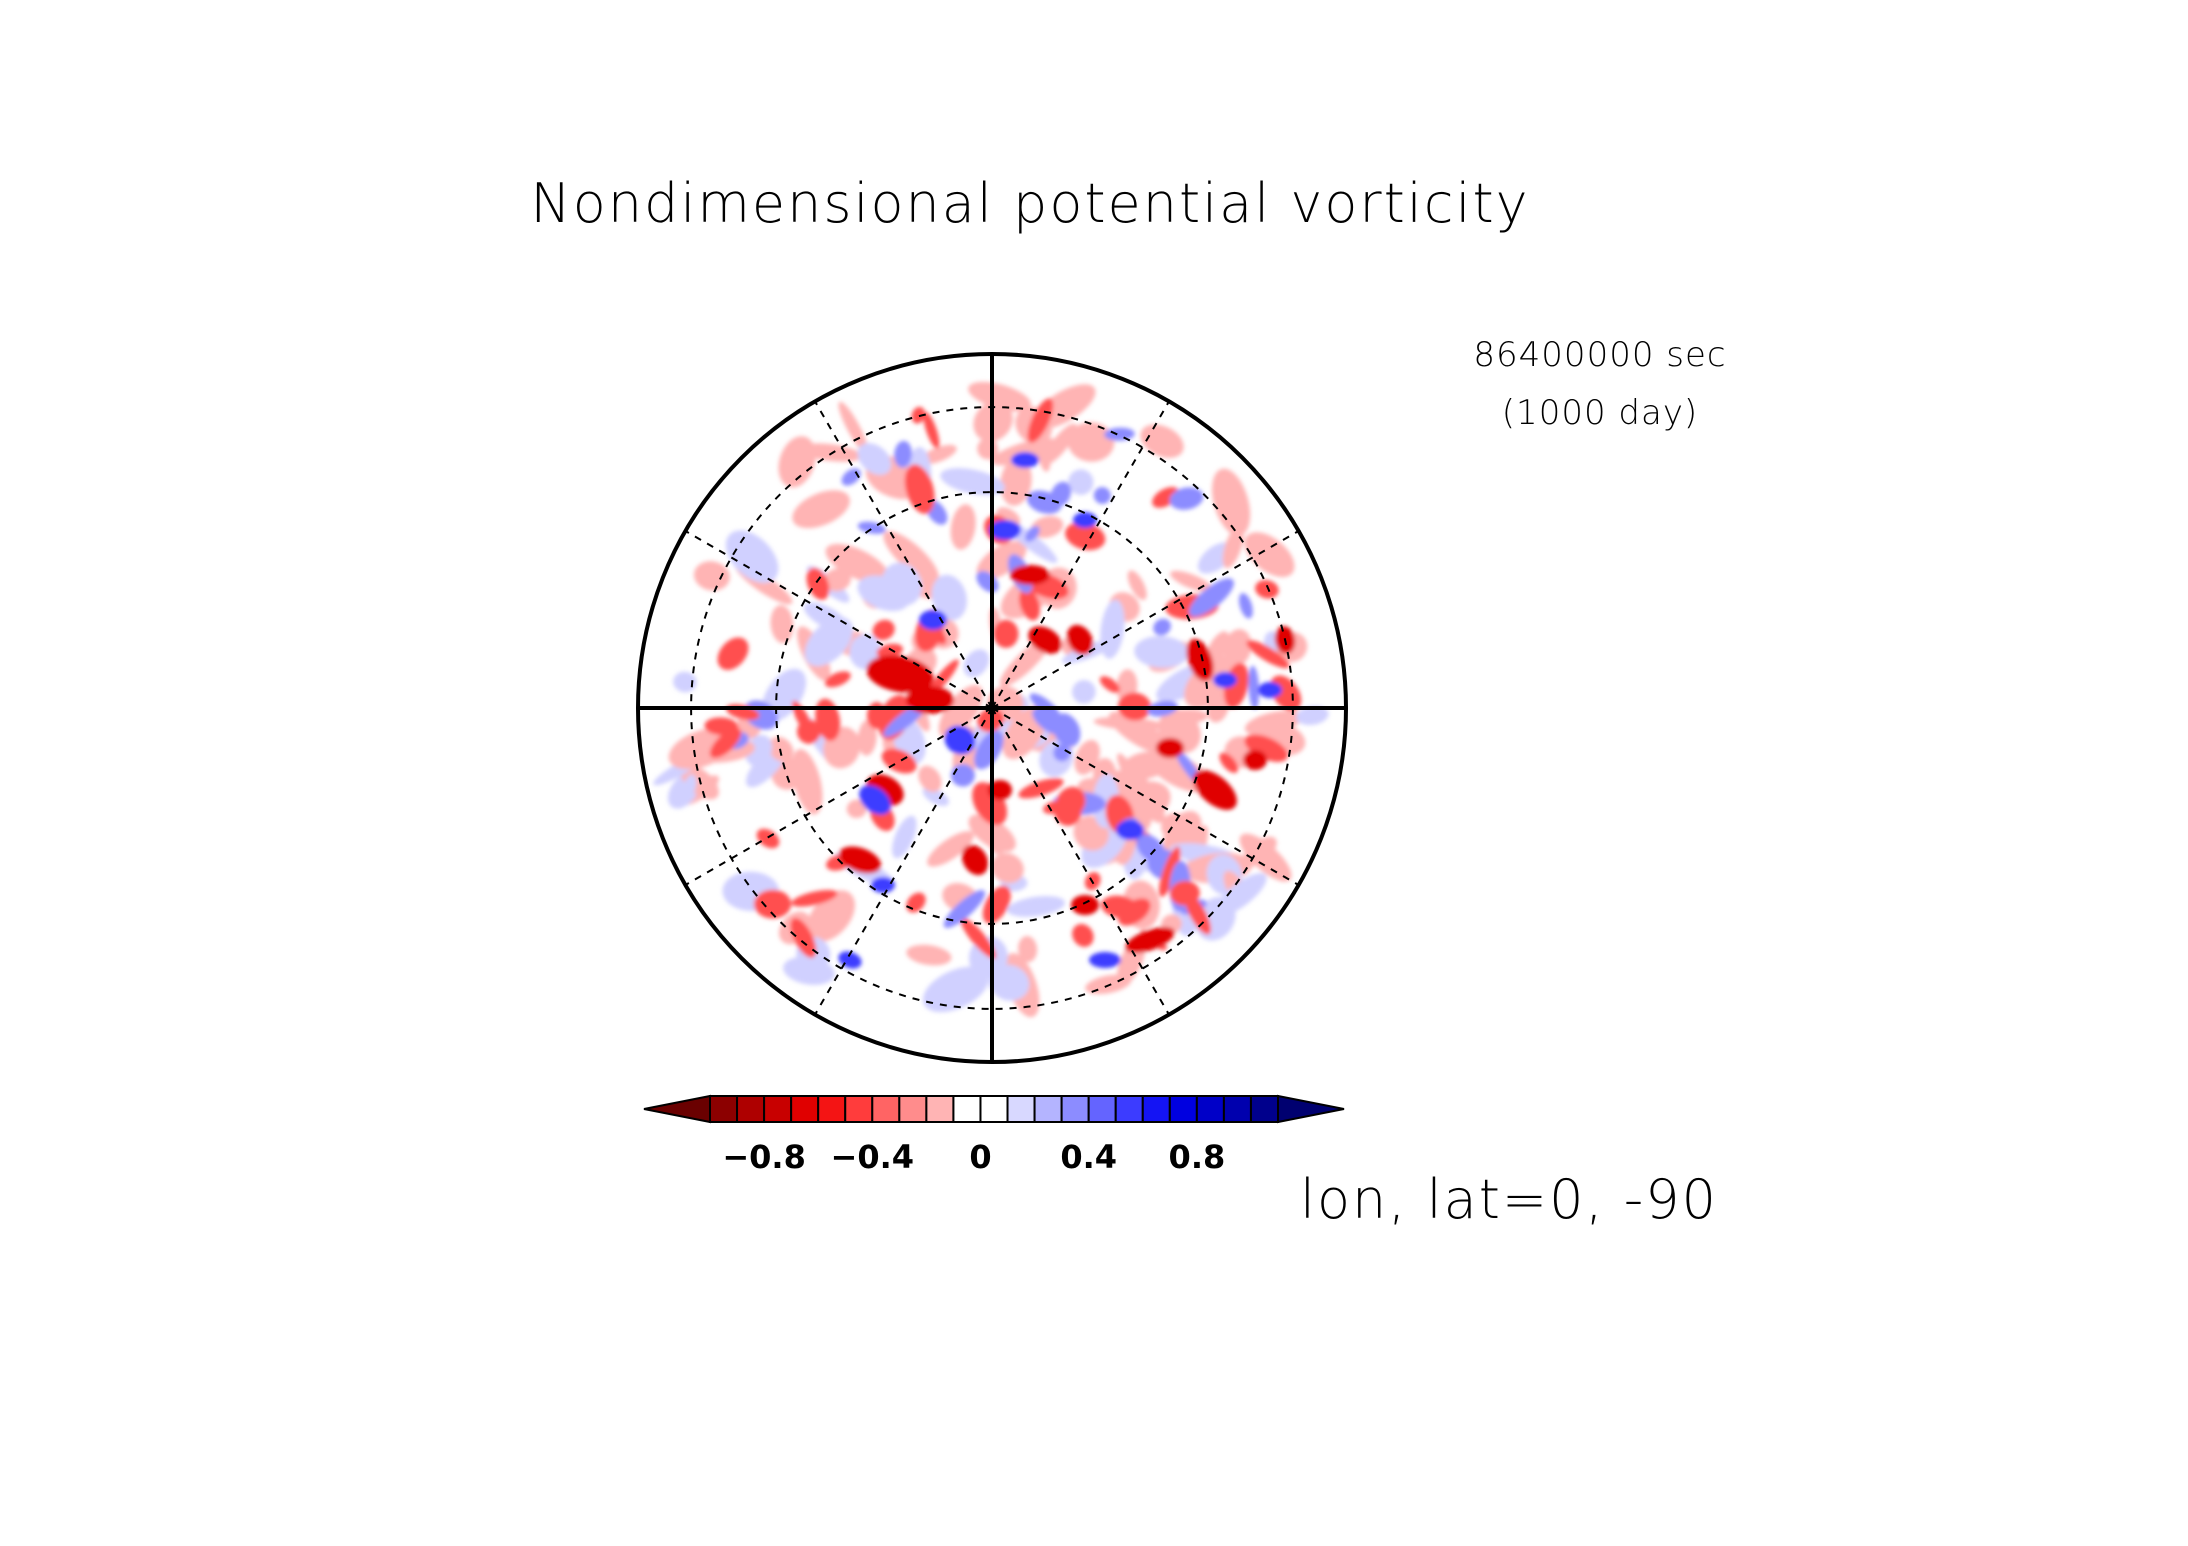 This screenshot has width=2188, height=1546. I want to click on graticule, so click(992, 708).